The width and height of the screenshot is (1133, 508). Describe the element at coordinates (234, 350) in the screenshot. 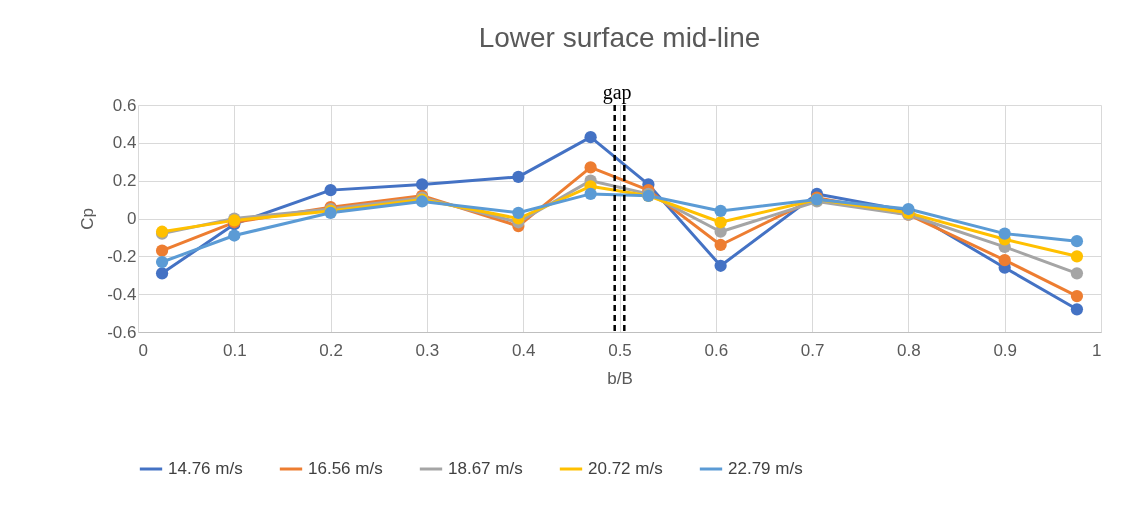

I see `x-tick-label: 0.1` at that location.